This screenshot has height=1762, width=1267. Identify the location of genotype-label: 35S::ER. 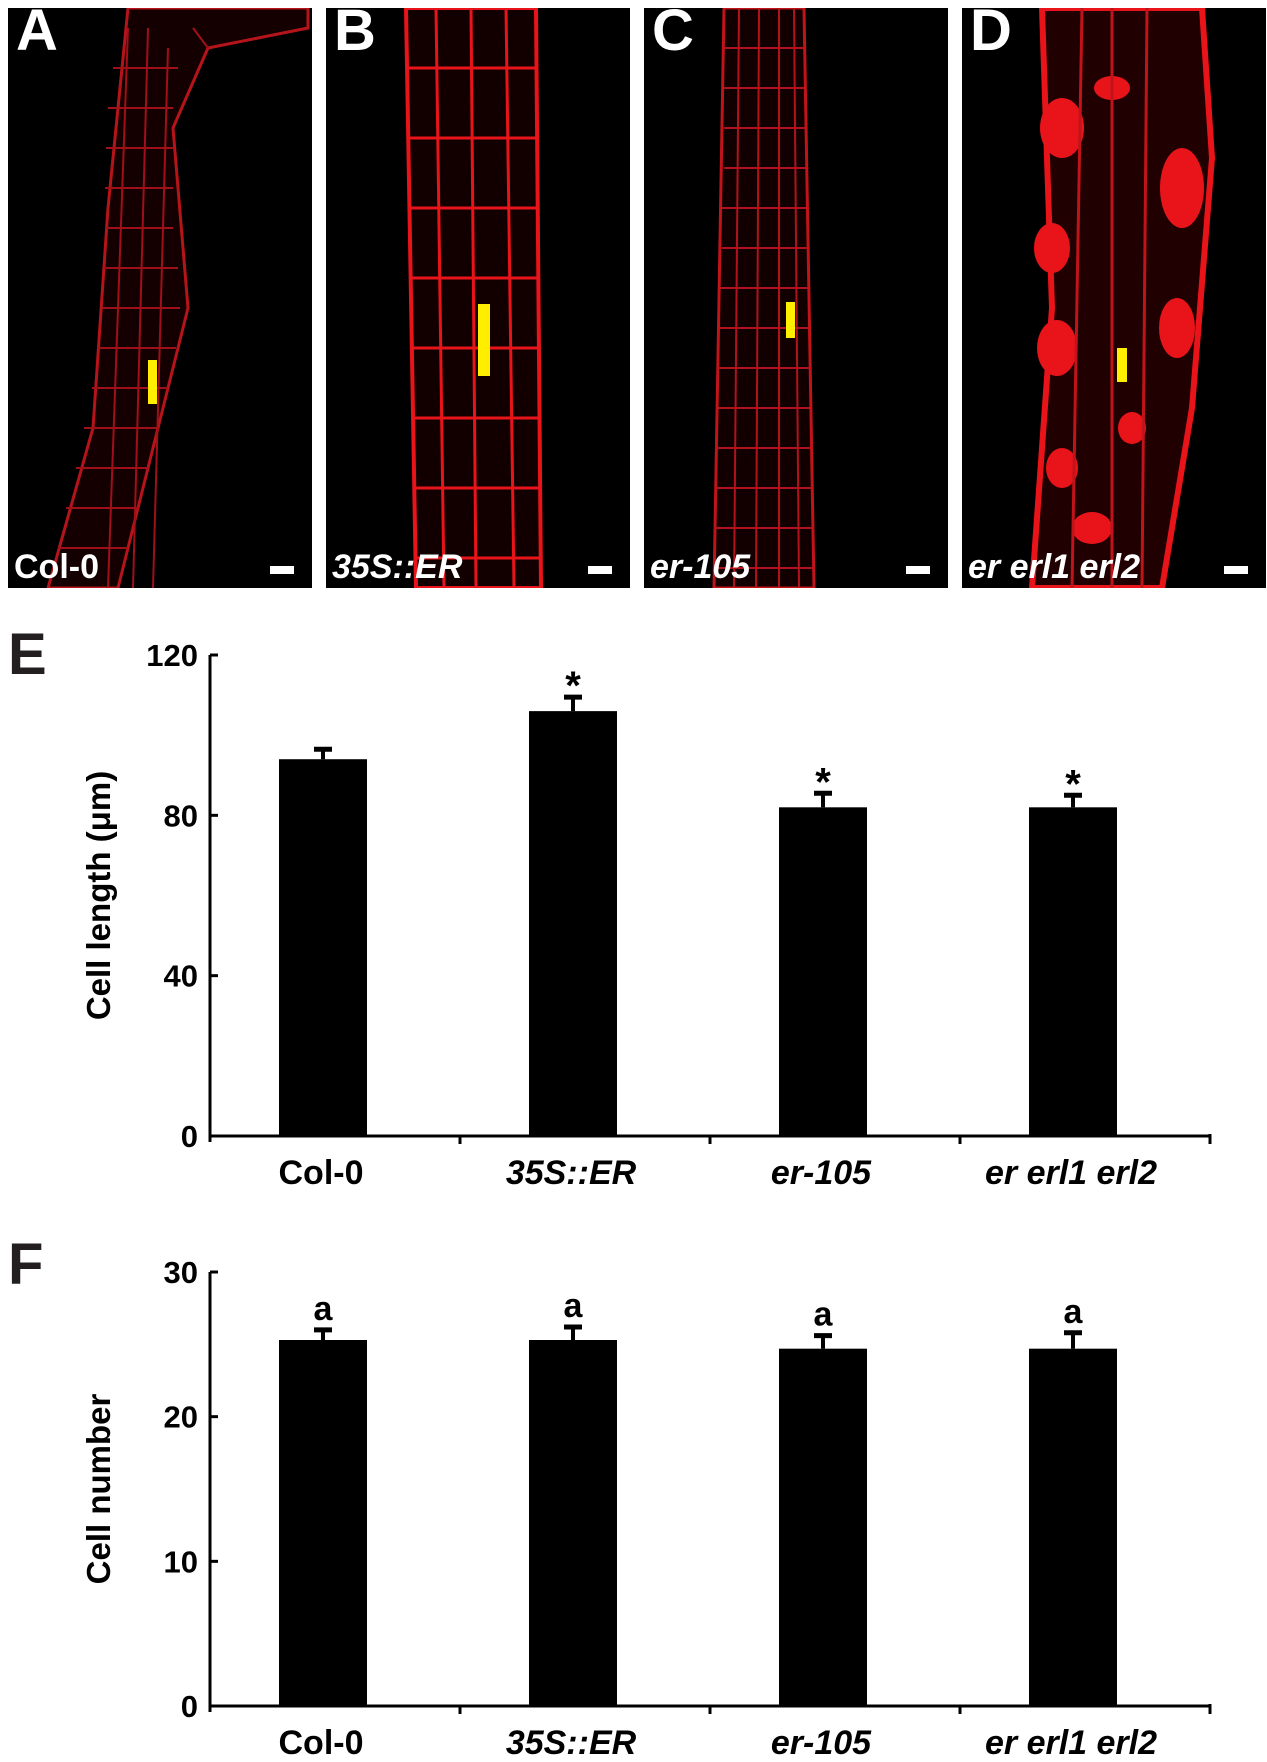
(397, 567).